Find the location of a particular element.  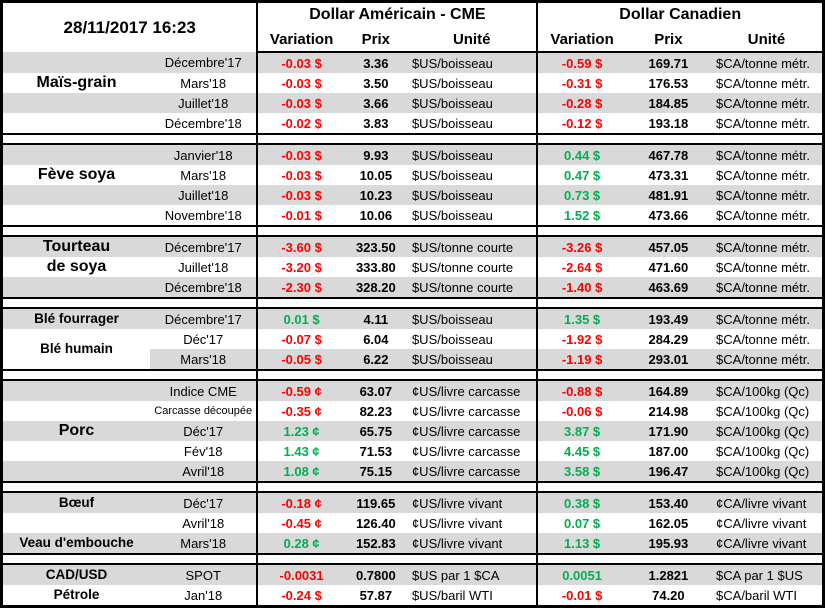

cad-price-cell: 457.05 is located at coordinates (668, 246).